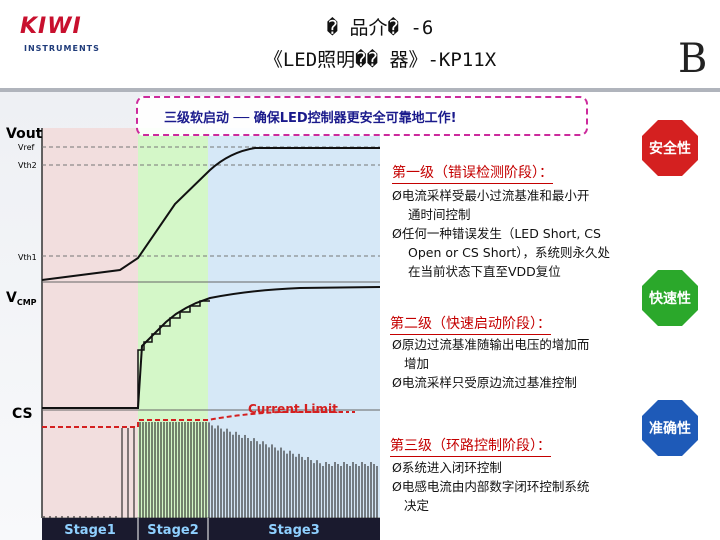 The image size is (720, 540). Describe the element at coordinates (470, 324) in the screenshot. I see `stage2-title: 第二级（快速启动阶段）：` at that location.